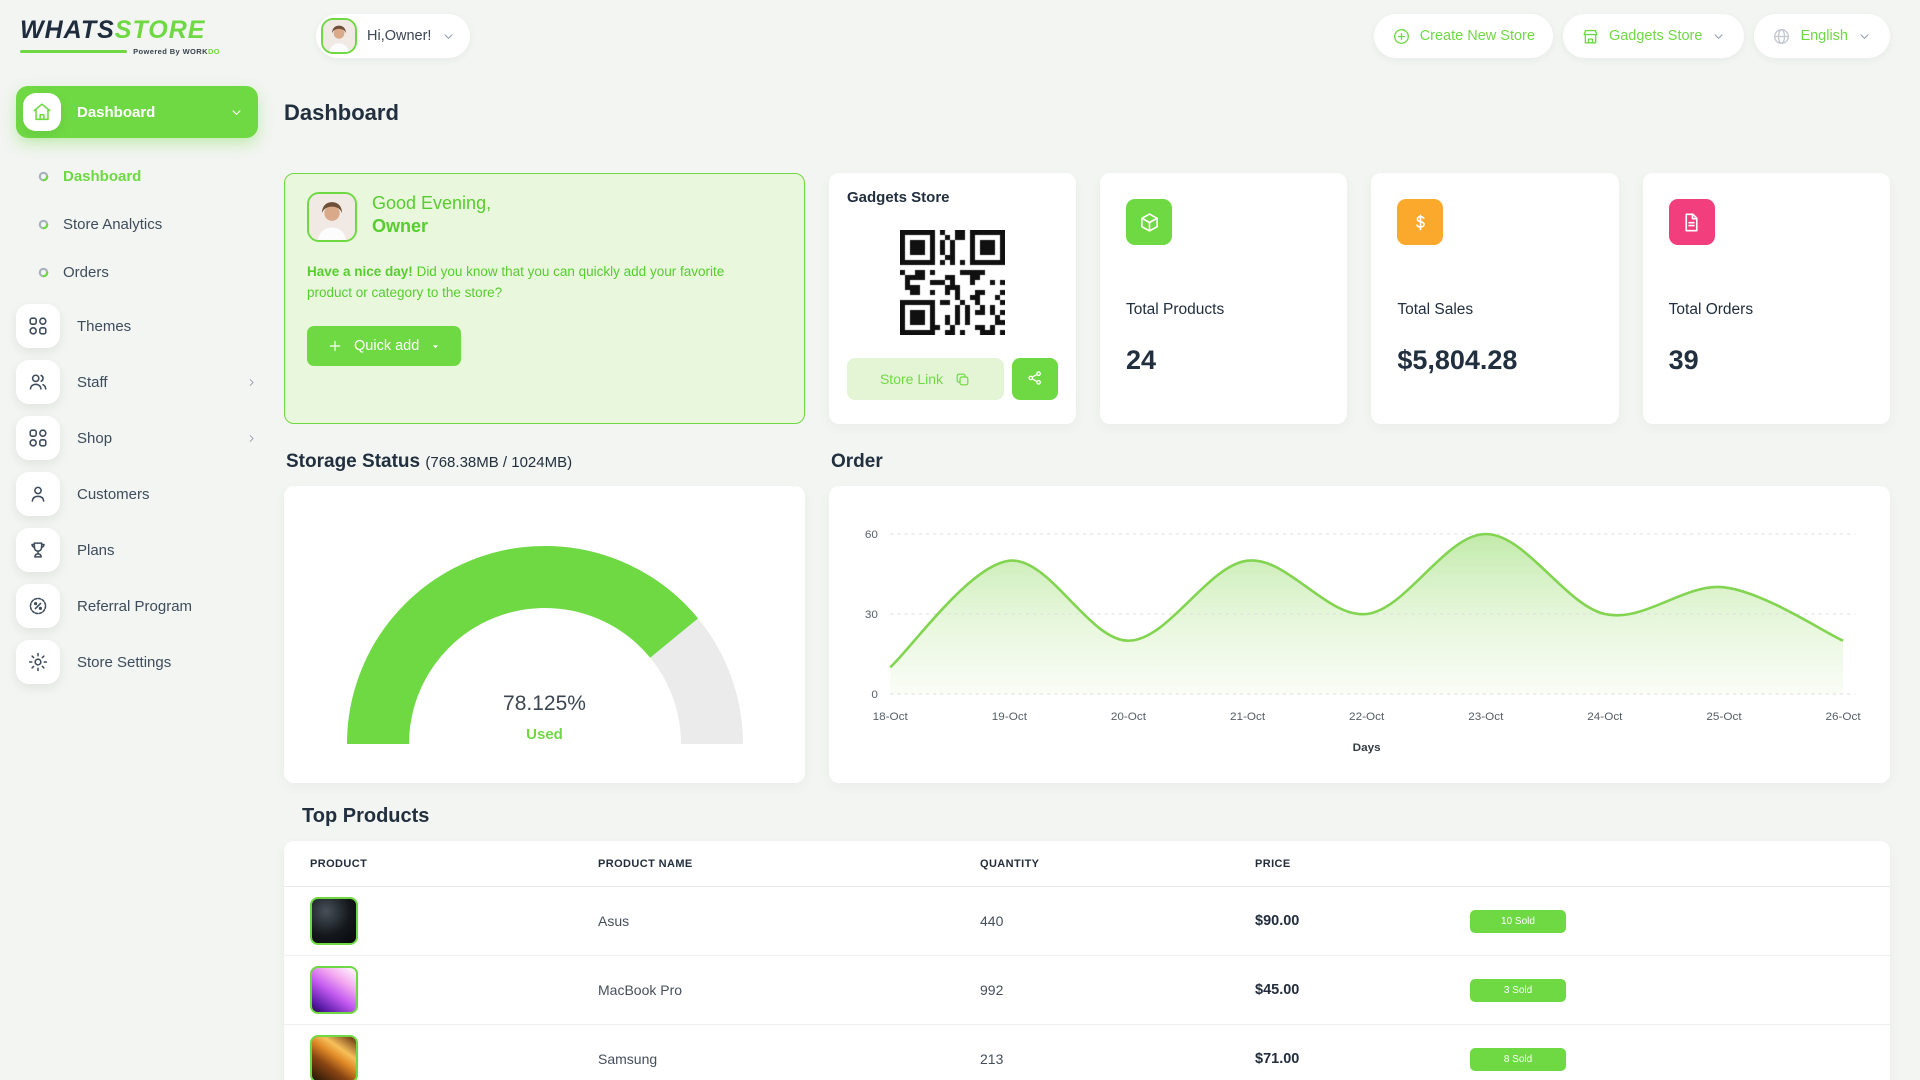 The height and width of the screenshot is (1080, 1920). I want to click on store-link-label: Store Link, so click(911, 379).